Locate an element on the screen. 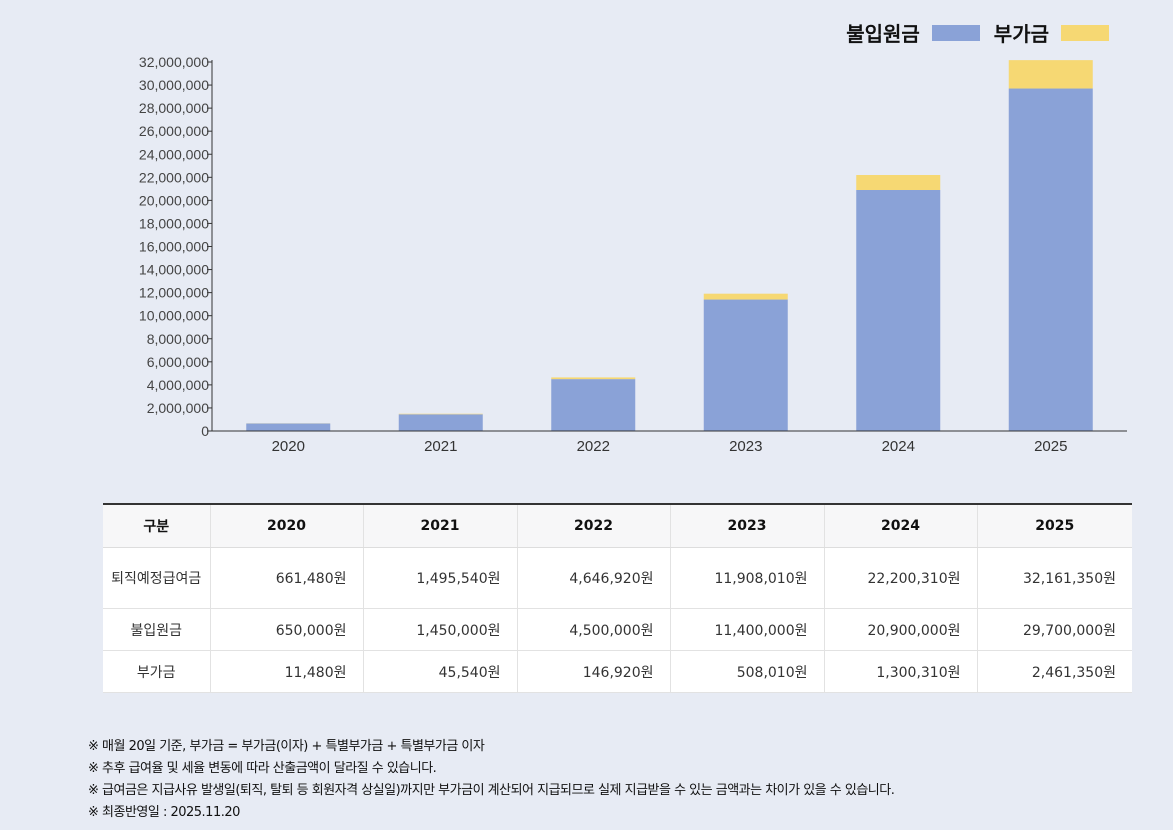 The image size is (1173, 830). x-tick-label: 2020 is located at coordinates (288, 446).